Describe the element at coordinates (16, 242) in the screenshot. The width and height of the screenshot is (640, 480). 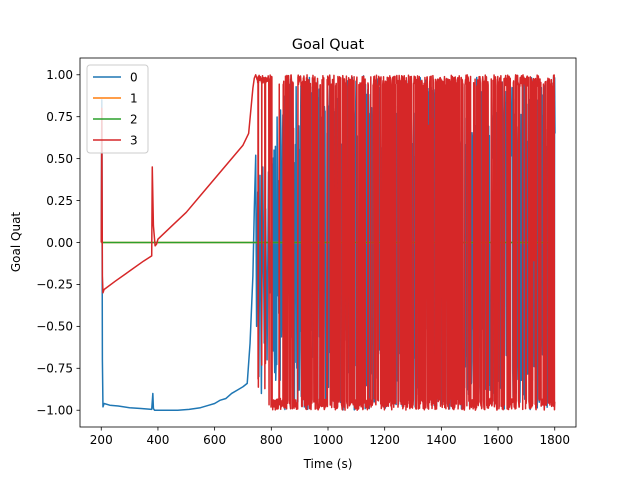
I see `y-axis-label: Goal Quat` at that location.